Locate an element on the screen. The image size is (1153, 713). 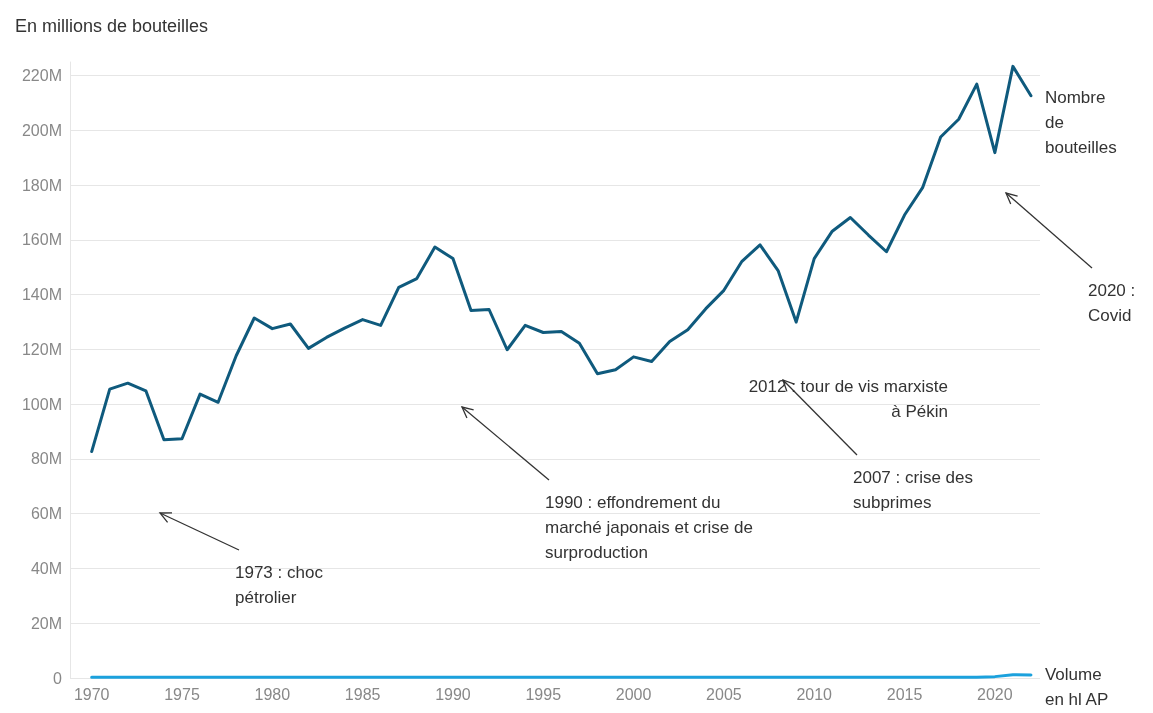
x-tick-label: 1975 is located at coordinates (182, 694).